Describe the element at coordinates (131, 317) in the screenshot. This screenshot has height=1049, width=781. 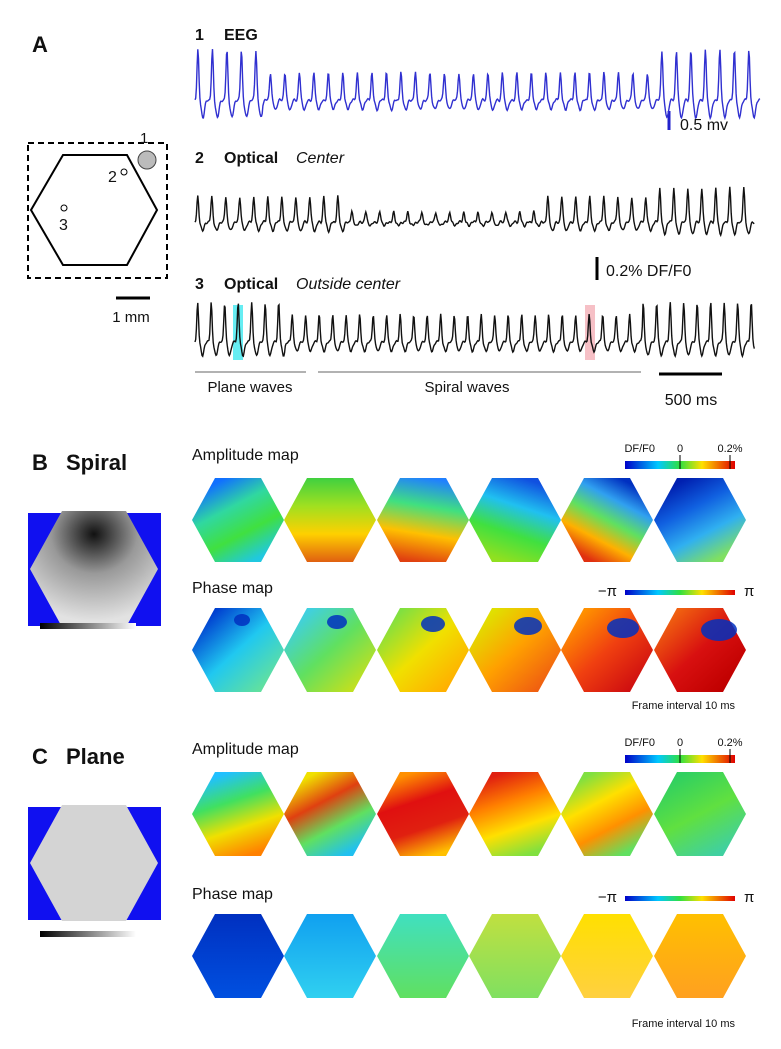
I see `scale-label: 1 mm` at that location.